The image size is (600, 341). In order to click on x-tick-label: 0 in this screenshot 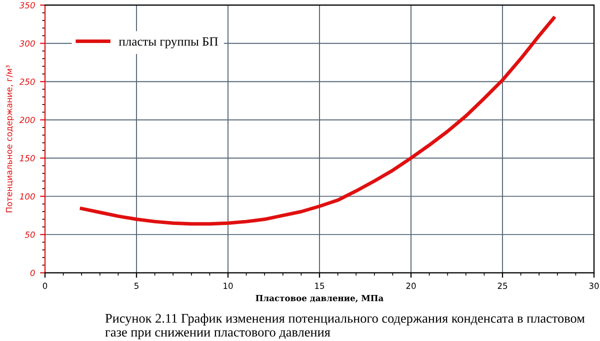, I will do `click(45, 285)`.